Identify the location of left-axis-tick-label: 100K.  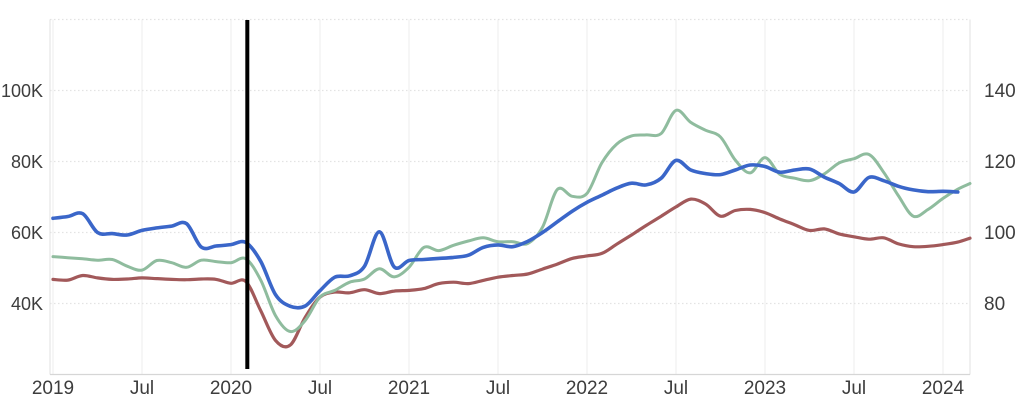
(22, 91).